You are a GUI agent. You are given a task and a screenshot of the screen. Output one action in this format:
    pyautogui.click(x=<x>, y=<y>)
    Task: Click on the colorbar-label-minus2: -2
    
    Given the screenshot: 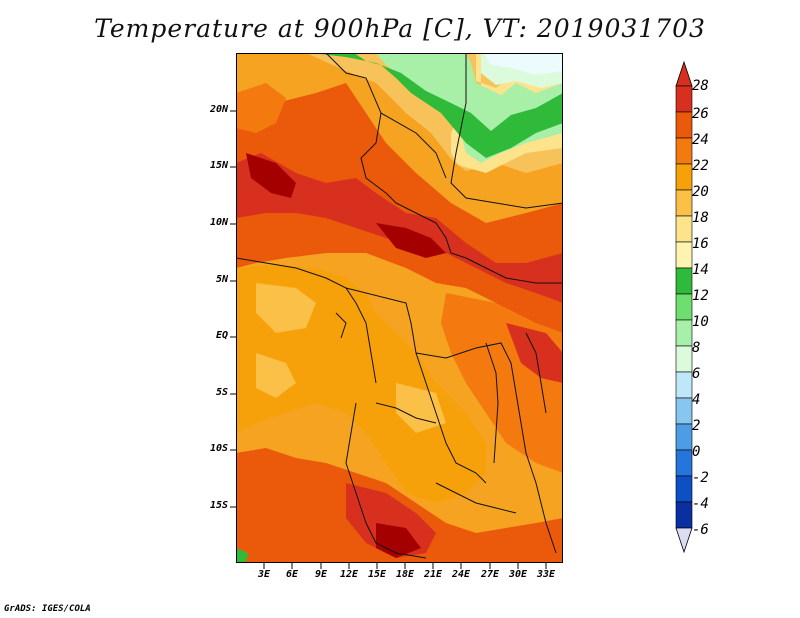 What is the action you would take?
    pyautogui.click(x=700, y=478)
    